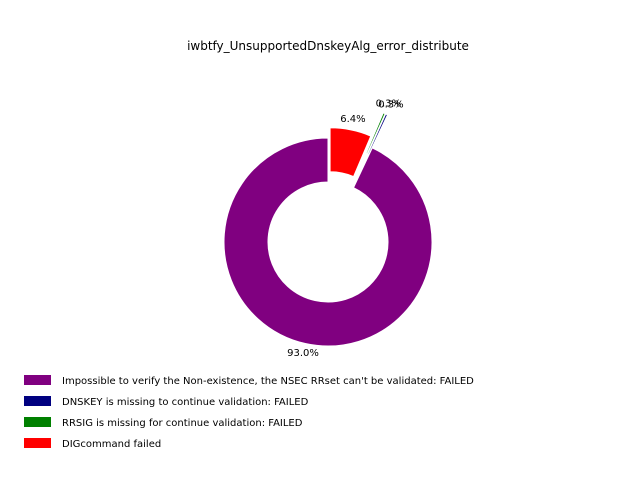  Describe the element at coordinates (111, 444) in the screenshot. I see `legend-label: DIGcommand failed` at that location.